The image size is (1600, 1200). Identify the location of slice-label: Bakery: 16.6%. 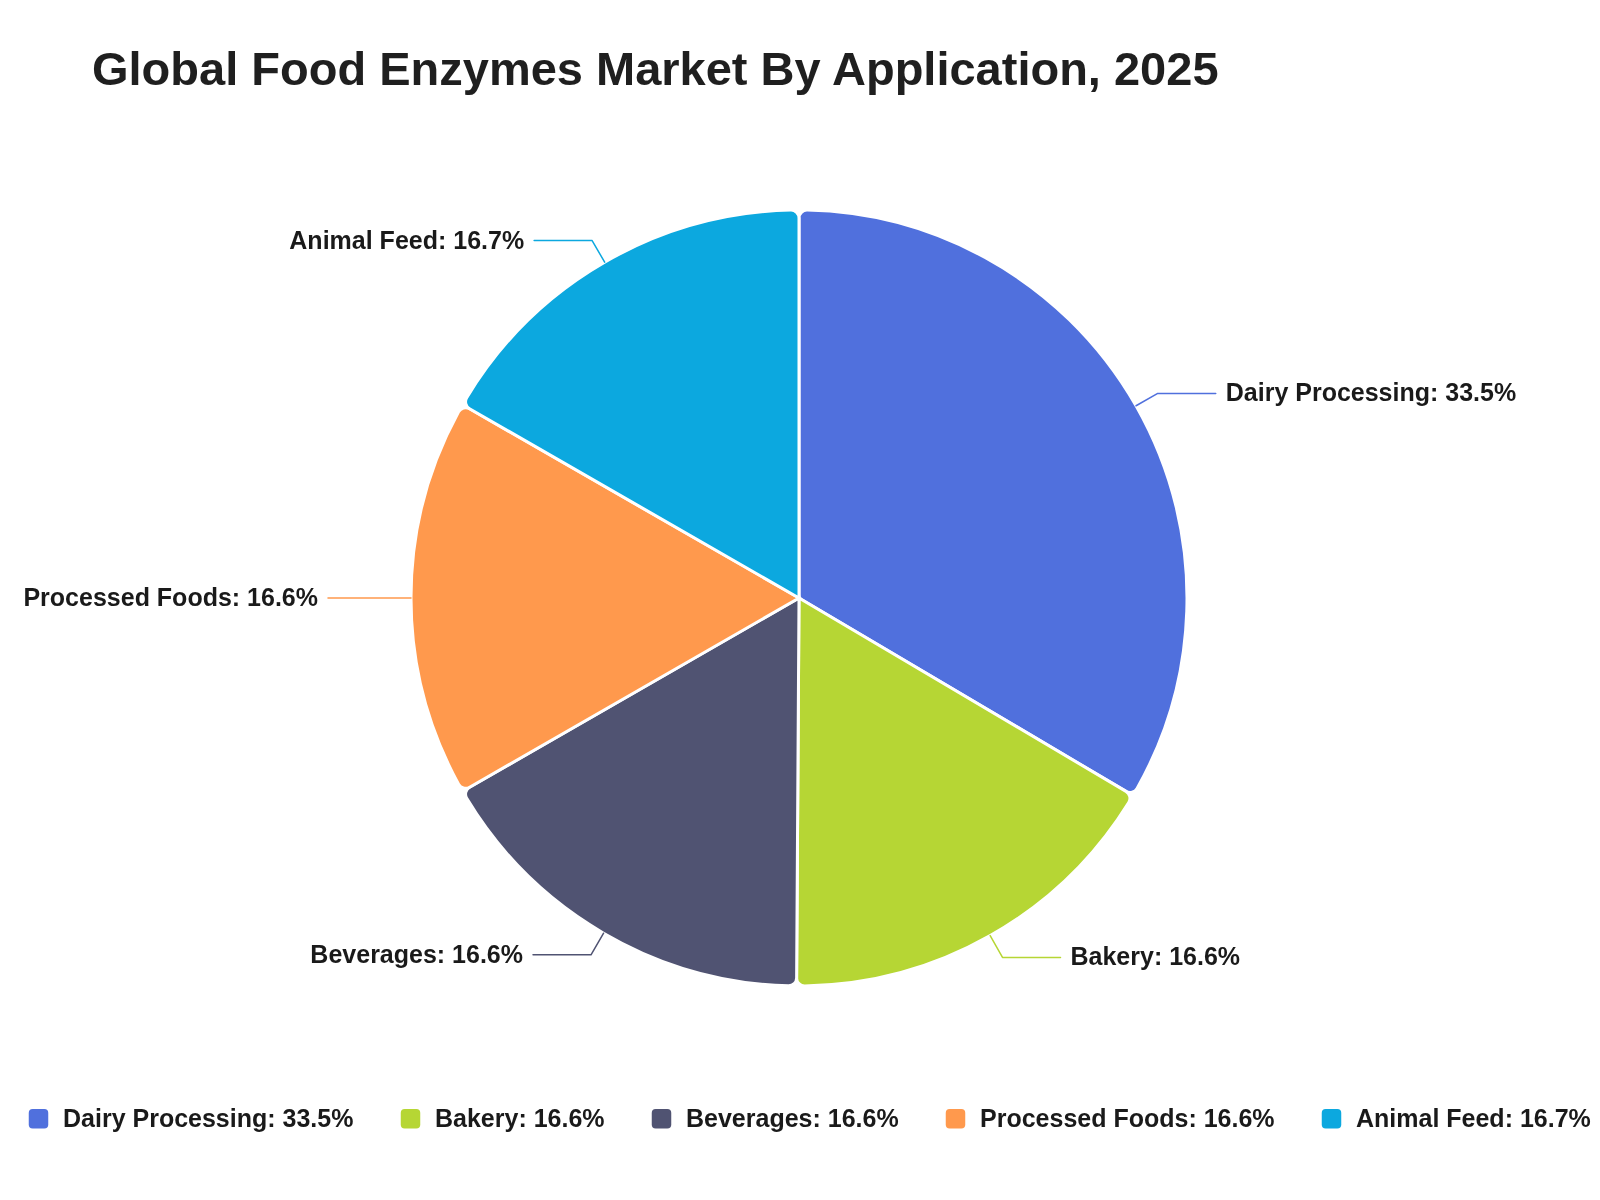
(1155, 956).